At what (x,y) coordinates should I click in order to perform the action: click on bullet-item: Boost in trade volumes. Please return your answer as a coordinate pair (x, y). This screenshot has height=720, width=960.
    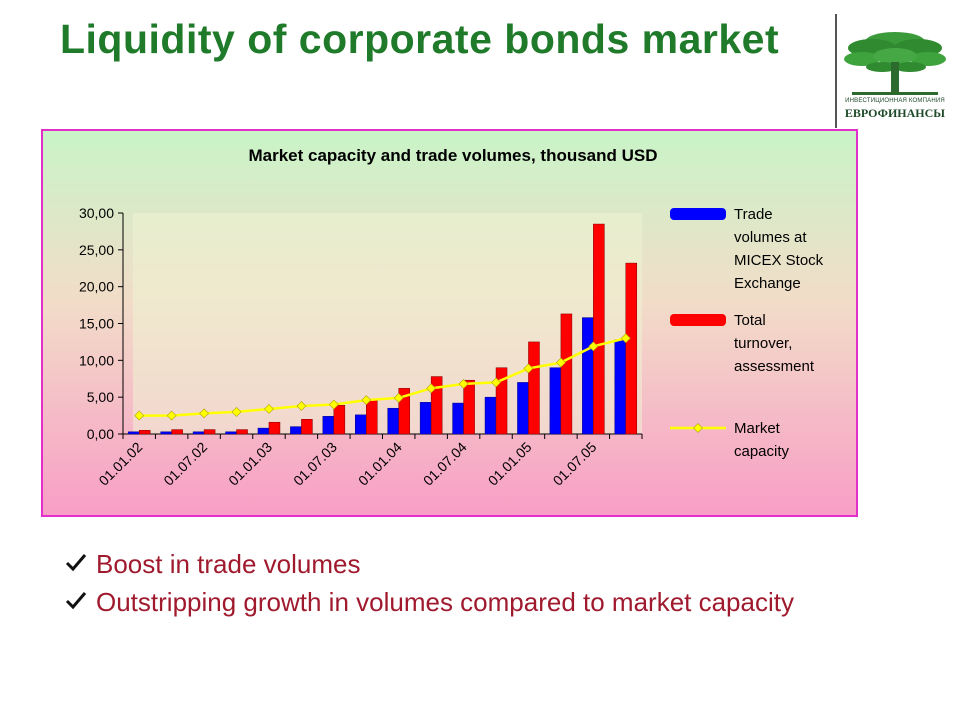
    Looking at the image, I should click on (464, 564).